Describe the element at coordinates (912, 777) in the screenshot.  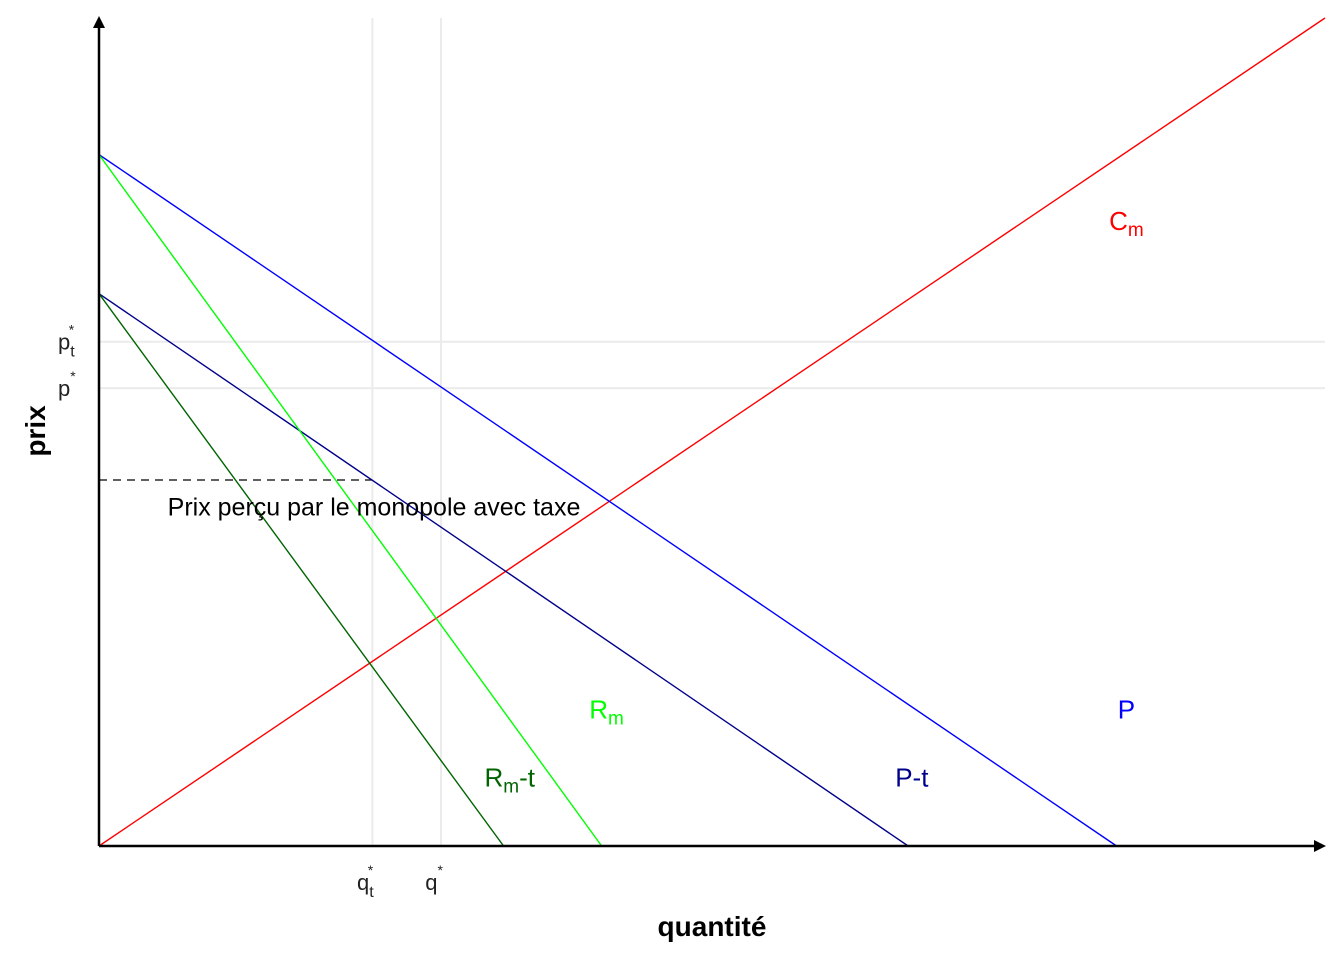
I see `series-label-p-t: P-t` at that location.